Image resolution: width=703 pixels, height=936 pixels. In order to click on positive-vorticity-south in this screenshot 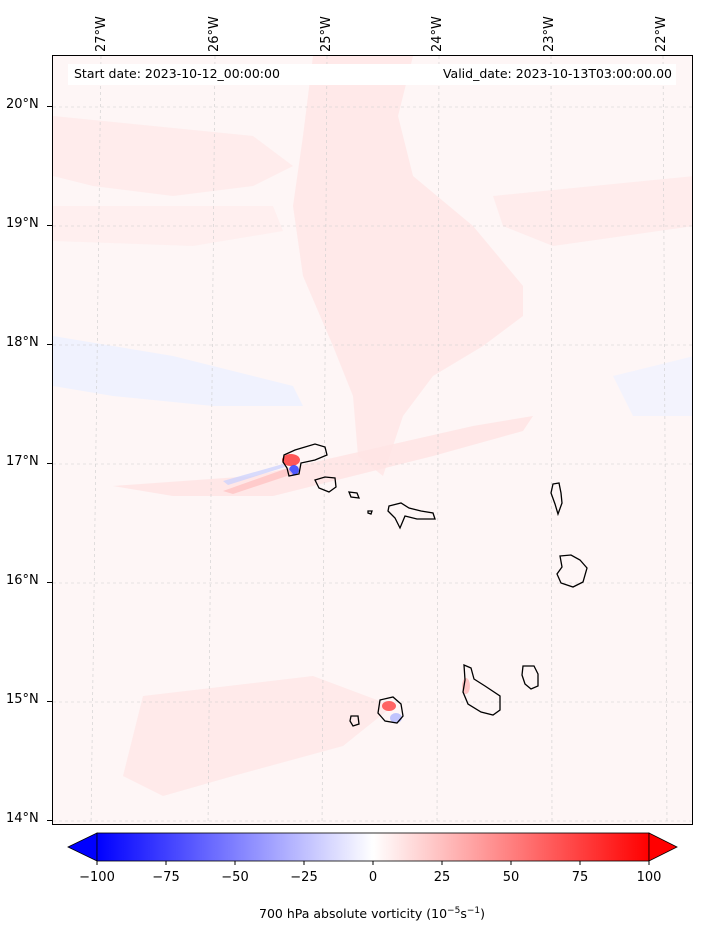, I will do `click(258, 736)`.